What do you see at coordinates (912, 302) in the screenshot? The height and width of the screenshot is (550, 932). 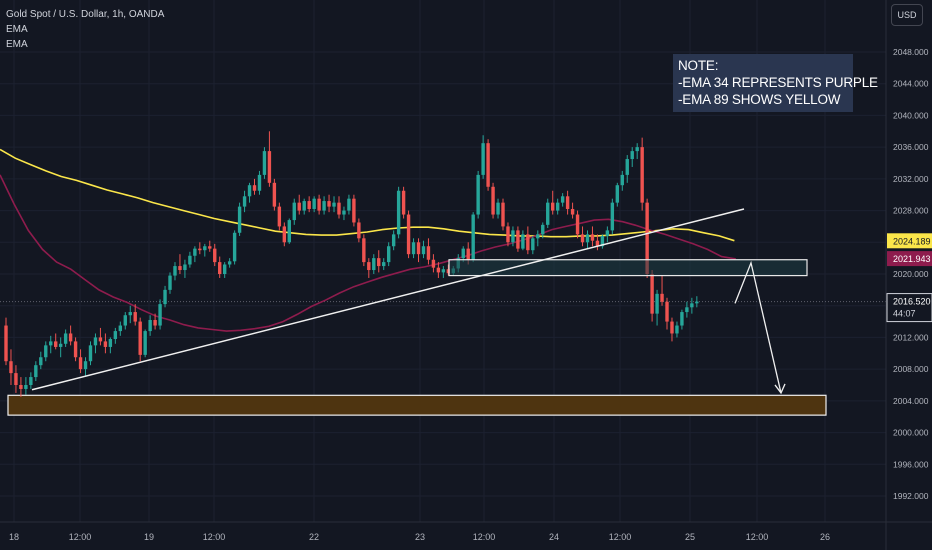 I see `last-price-value: 2016.520` at bounding box center [912, 302].